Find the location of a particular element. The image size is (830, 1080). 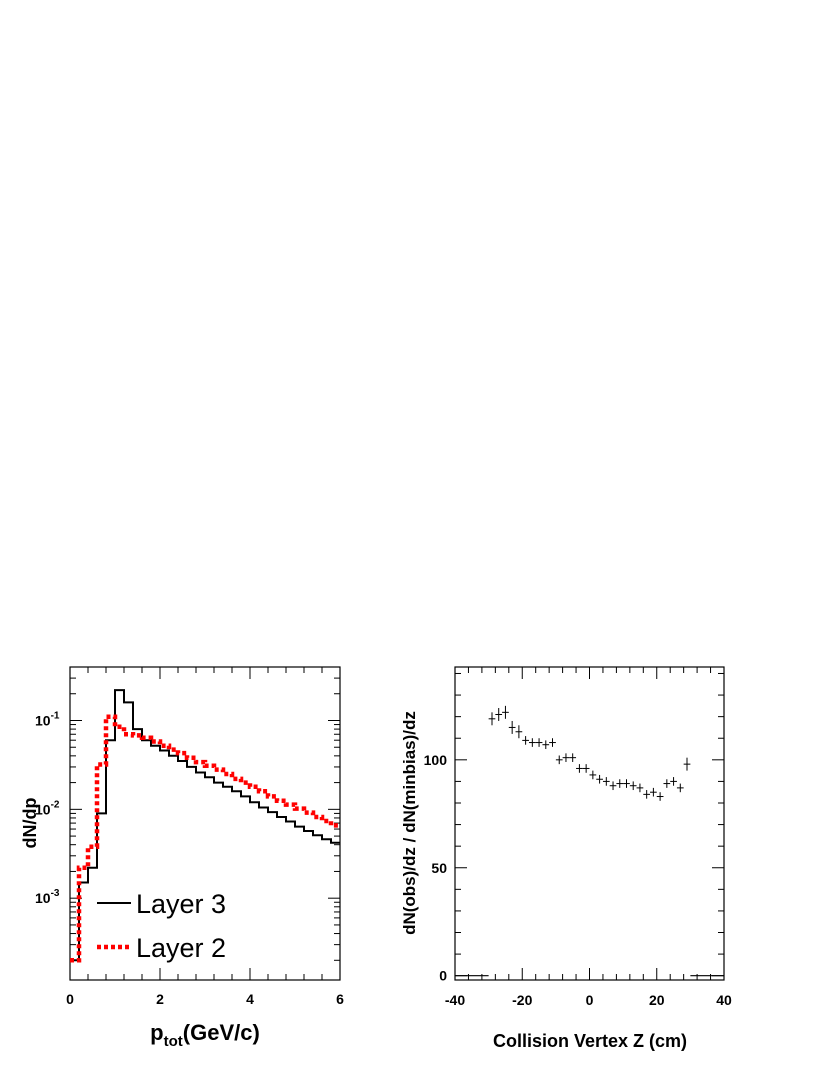

right-x-tick-label: 40 is located at coordinates (724, 1000).